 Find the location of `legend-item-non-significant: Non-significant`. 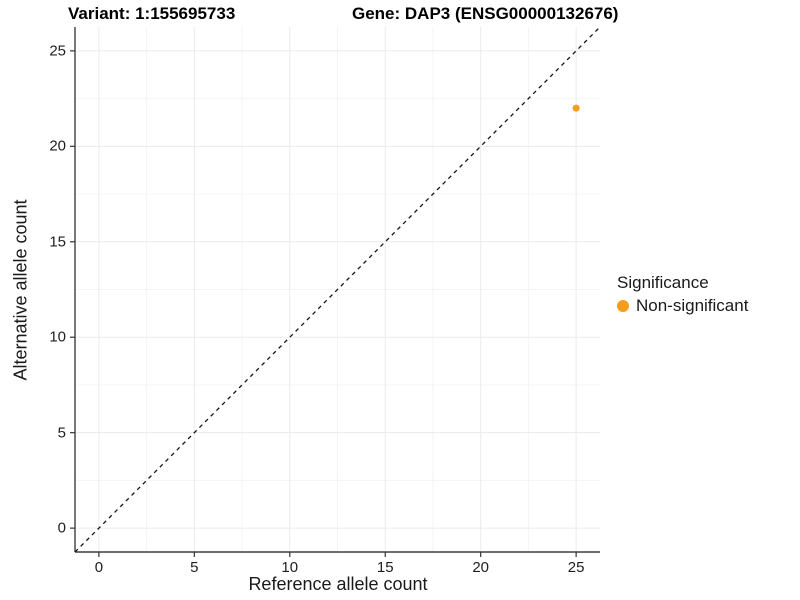

legend-item-non-significant: Non-significant is located at coordinates (682, 306).